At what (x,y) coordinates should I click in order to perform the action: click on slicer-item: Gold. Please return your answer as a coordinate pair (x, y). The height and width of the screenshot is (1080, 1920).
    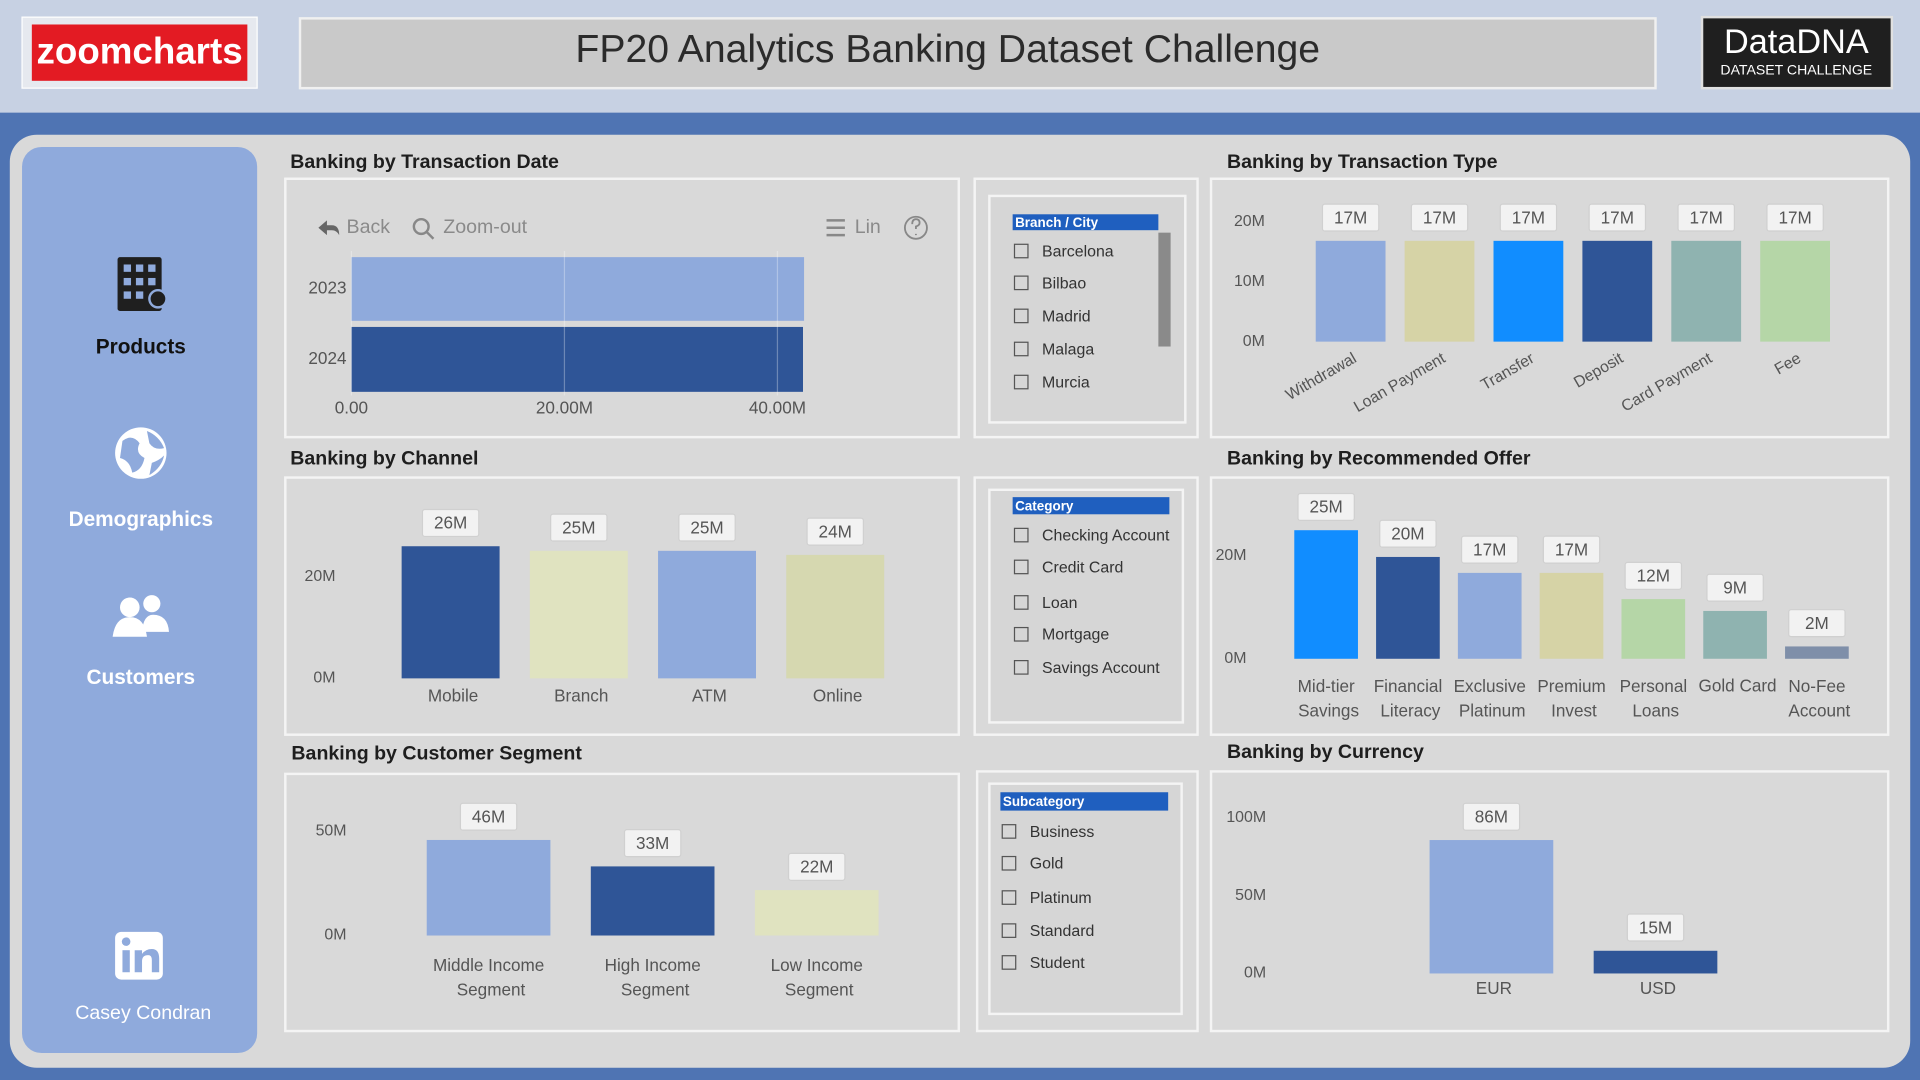
    Looking at the image, I should click on (1047, 864).